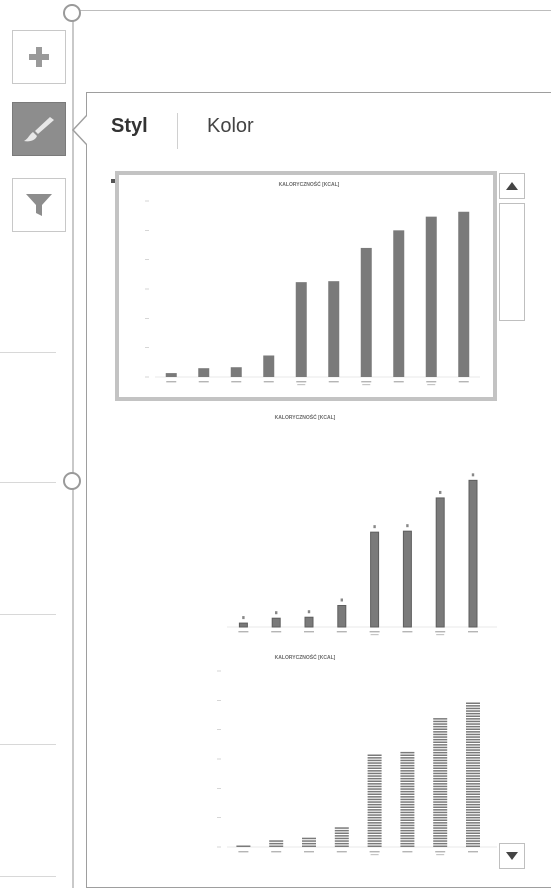 The width and height of the screenshot is (551, 888). Describe the element at coordinates (512, 262) in the screenshot. I see `scrollbar-thumb` at that location.